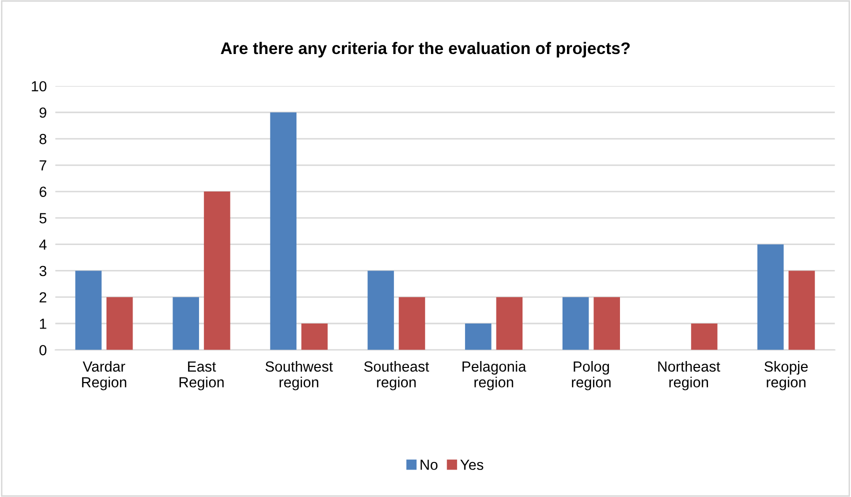  Describe the element at coordinates (43, 245) in the screenshot. I see `y-tick-label: 4` at that location.